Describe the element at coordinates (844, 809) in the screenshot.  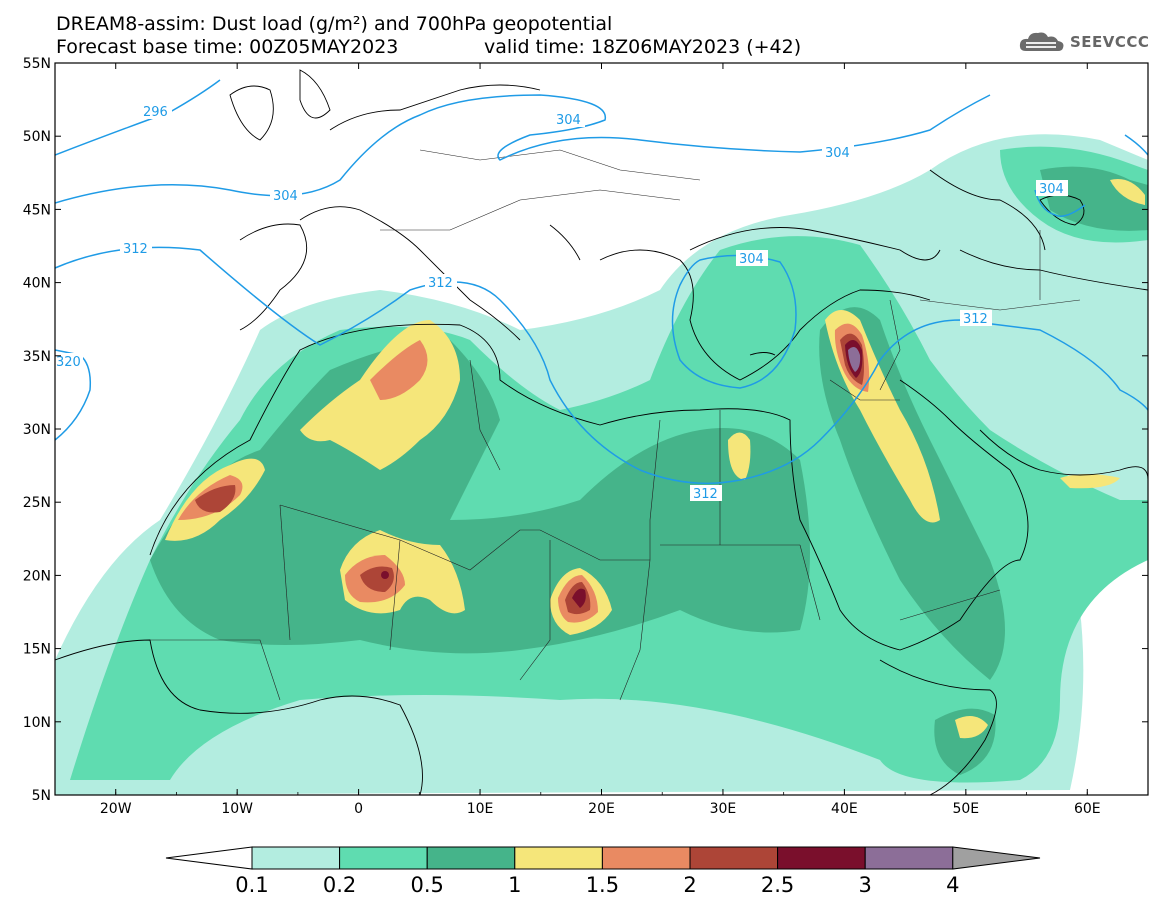
I see `lon-label: 40E` at that location.